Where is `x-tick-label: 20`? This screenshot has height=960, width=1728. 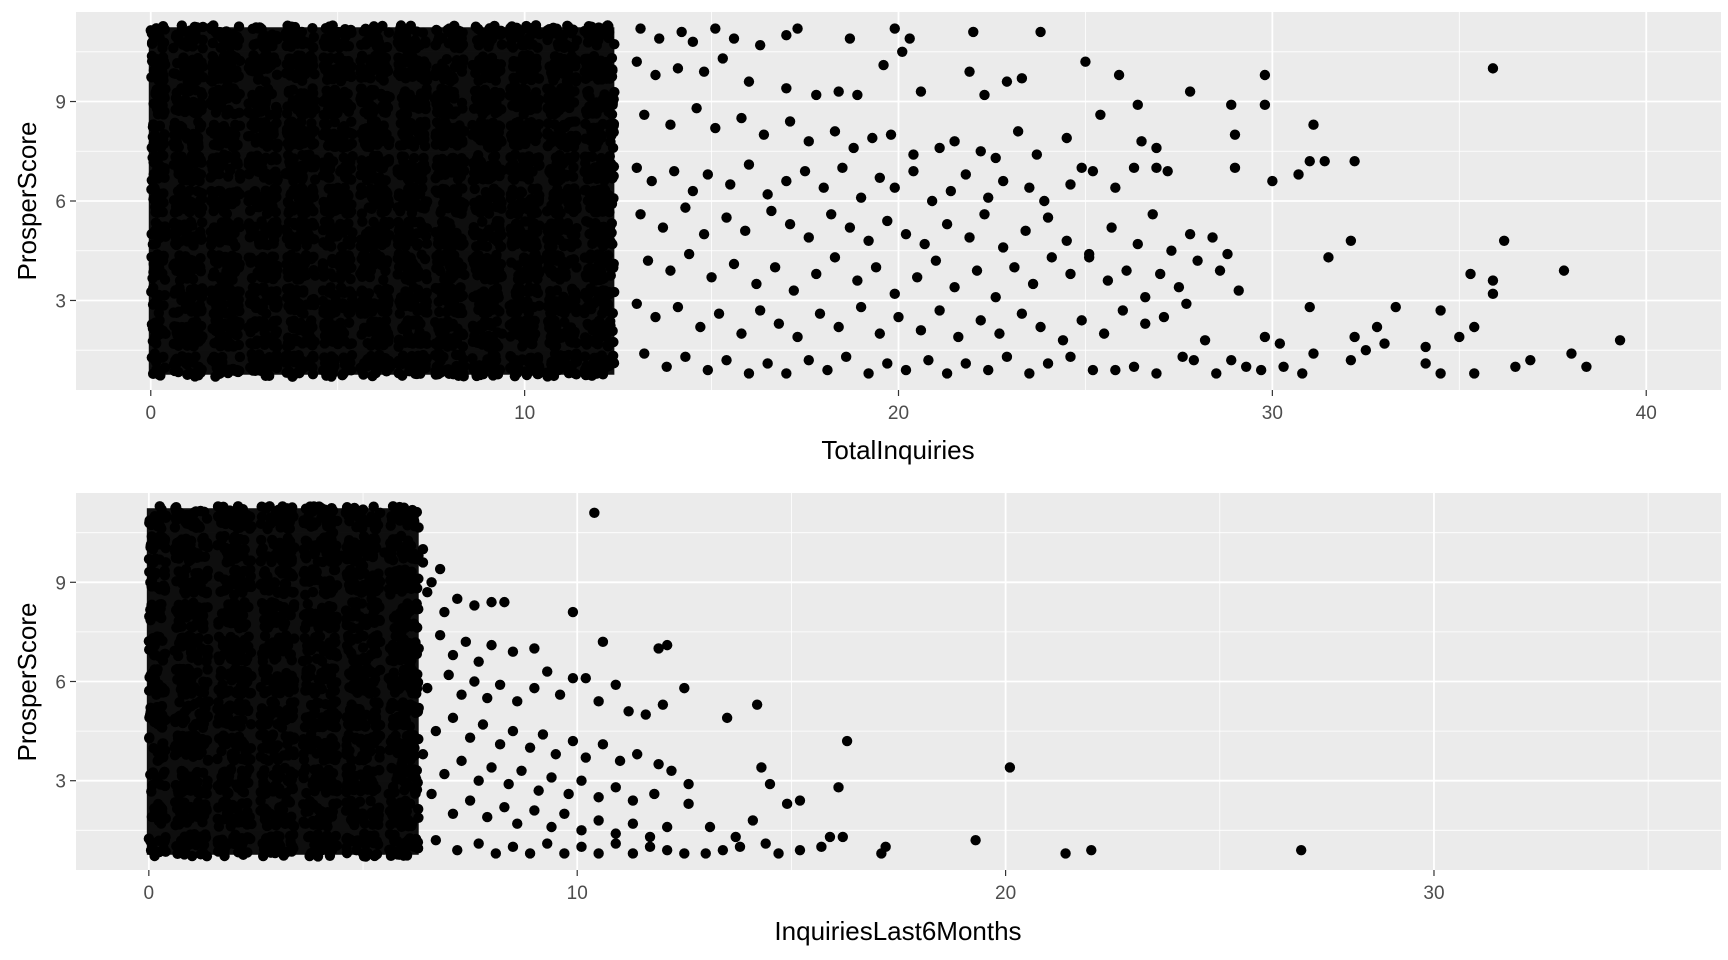
x-tick-label: 20 is located at coordinates (898, 413).